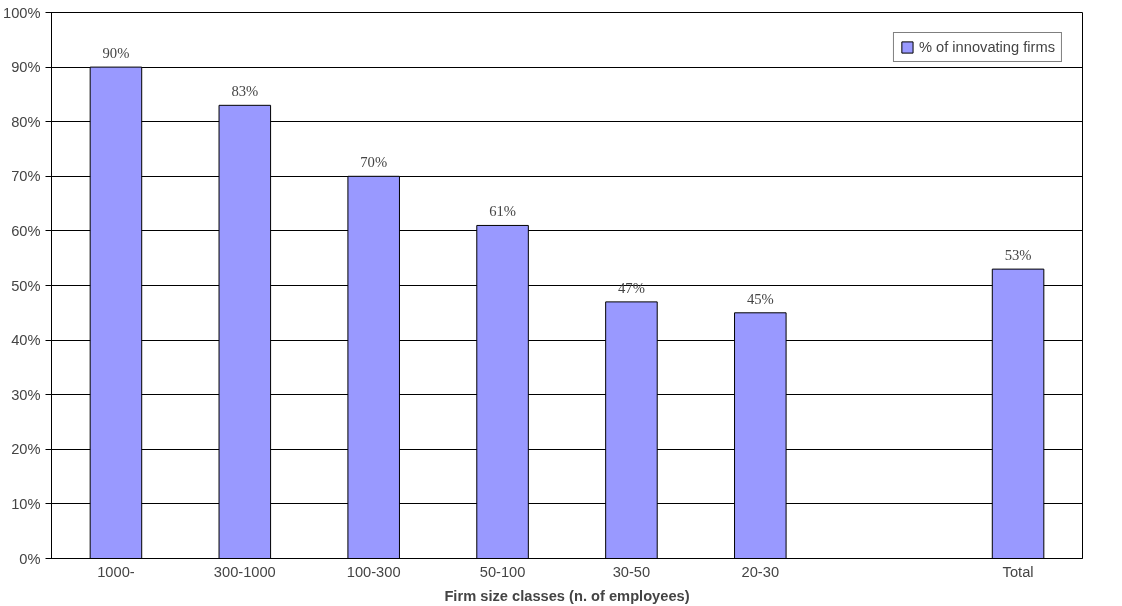 The width and height of the screenshot is (1122, 606). I want to click on y-tick-label: 60%, so click(26, 230).